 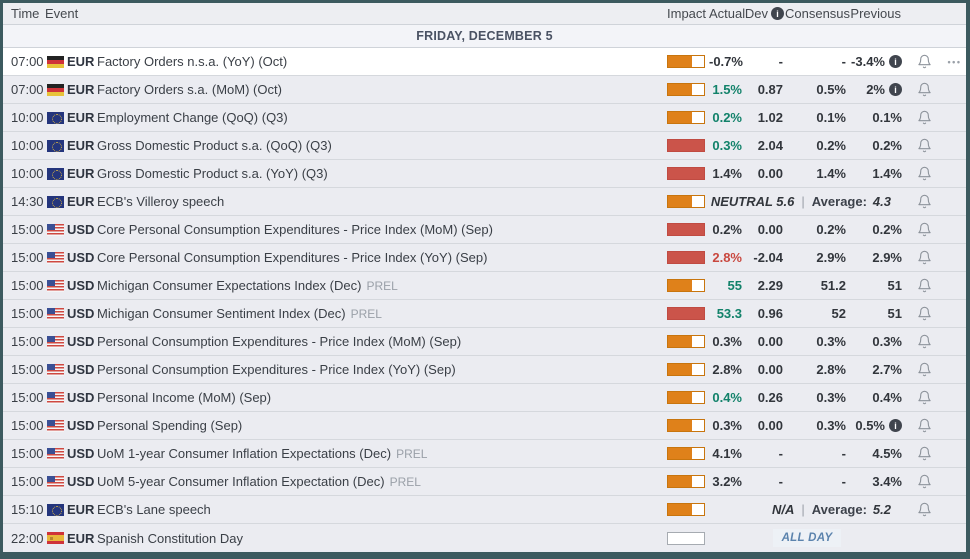 What do you see at coordinates (189, 89) in the screenshot?
I see `event-name: Factory Orders s.a. (MoM) (Oct)` at bounding box center [189, 89].